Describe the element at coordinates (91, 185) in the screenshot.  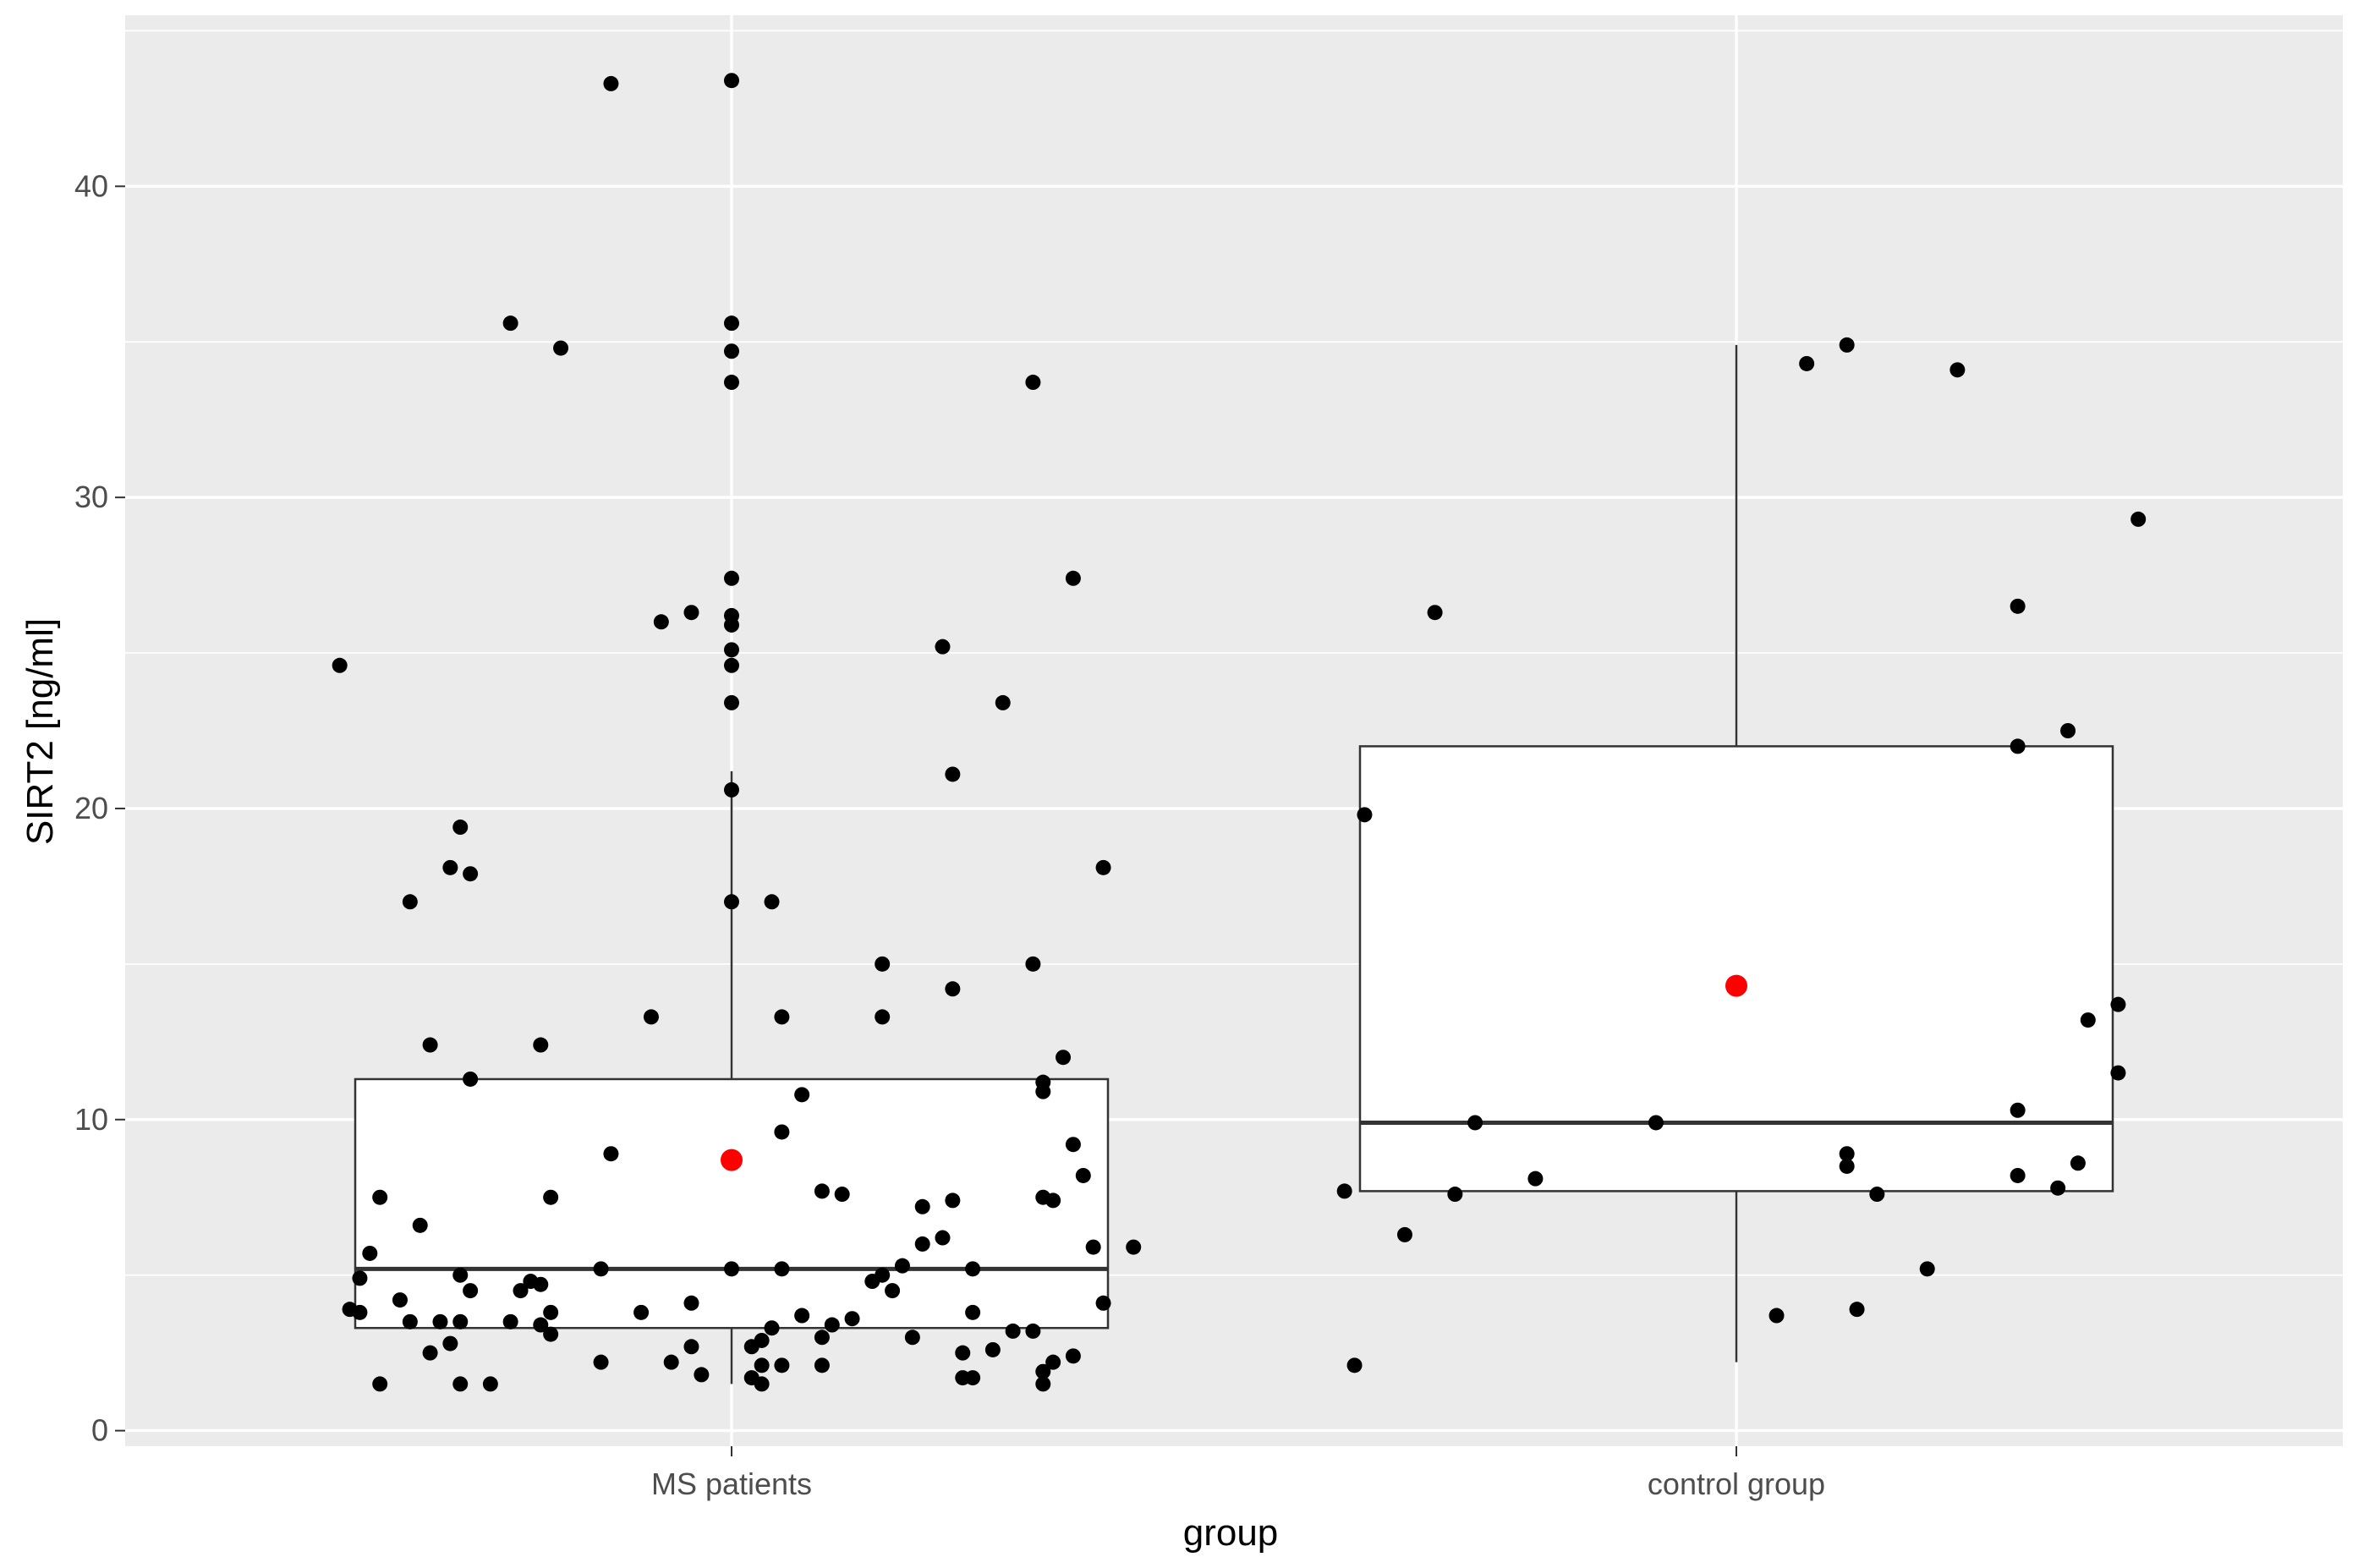
I see `y-tick-label: 40` at that location.